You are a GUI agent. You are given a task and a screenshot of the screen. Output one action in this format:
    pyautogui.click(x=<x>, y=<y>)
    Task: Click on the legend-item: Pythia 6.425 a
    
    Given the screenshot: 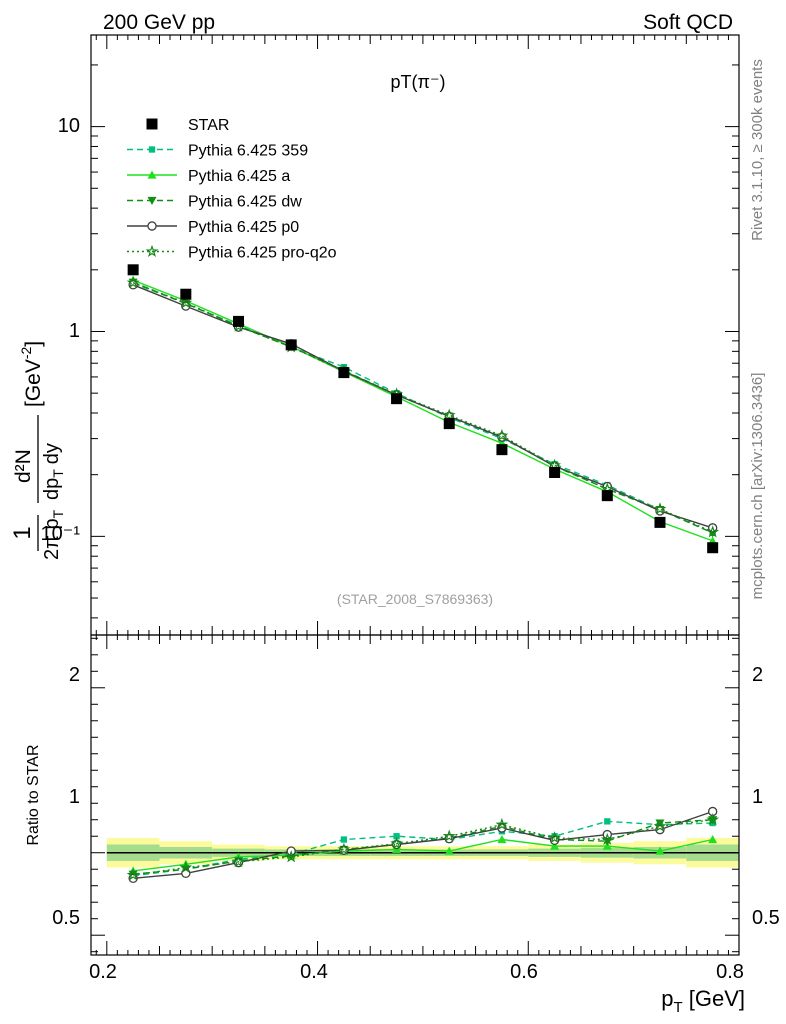 What is the action you would take?
    pyautogui.click(x=208, y=176)
    